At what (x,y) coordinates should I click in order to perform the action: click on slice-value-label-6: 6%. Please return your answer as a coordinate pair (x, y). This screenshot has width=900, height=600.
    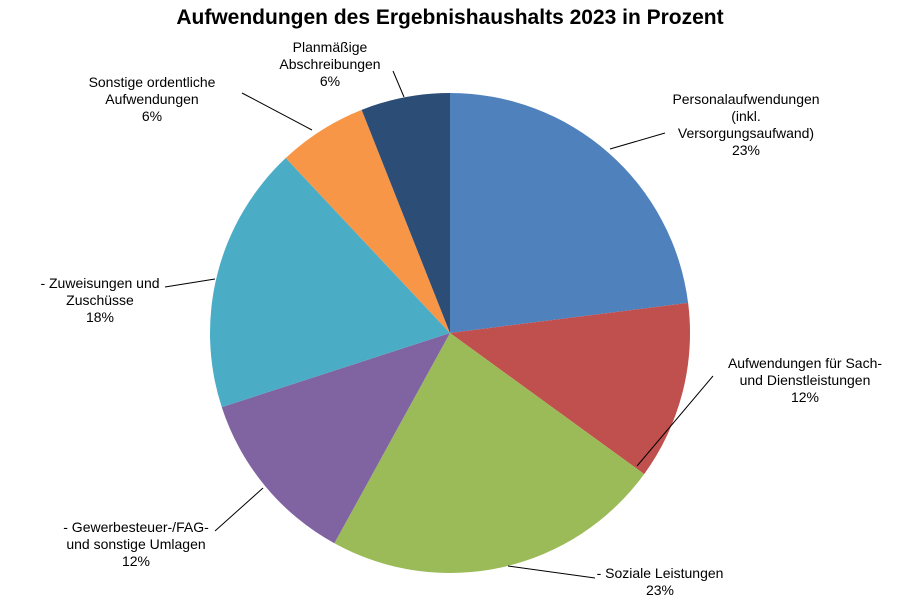
    Looking at the image, I should click on (330, 81).